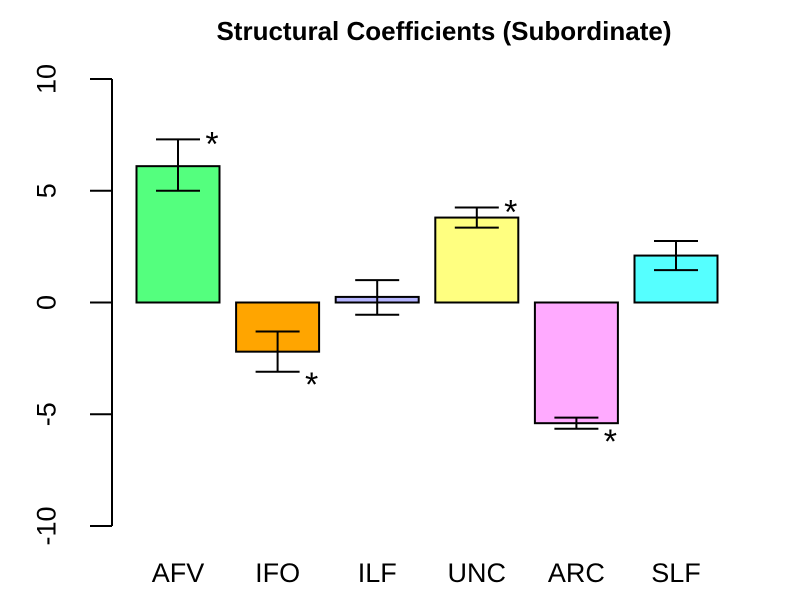  I want to click on chart-title: Structural Coefficients (Subordinate), so click(443, 31).